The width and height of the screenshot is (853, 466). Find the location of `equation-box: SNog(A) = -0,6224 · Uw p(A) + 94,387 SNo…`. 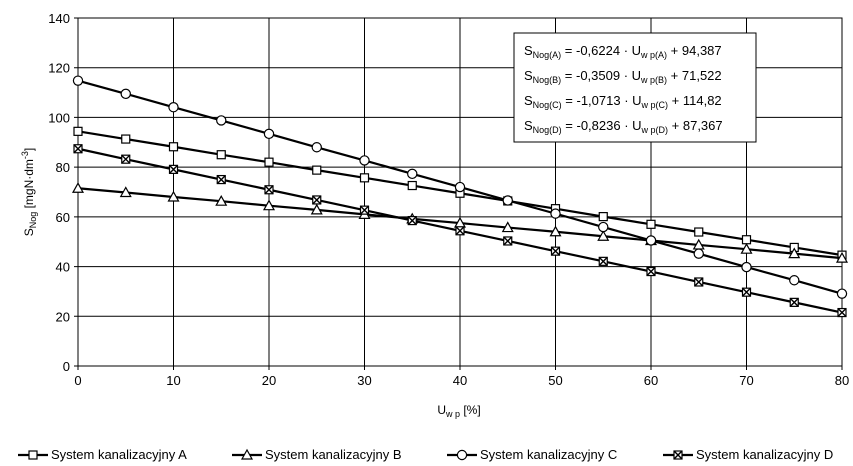

equation-box: SNog(A) = -0,6224 · Uw p(A) + 94,387 SNo… is located at coordinates (635, 87).